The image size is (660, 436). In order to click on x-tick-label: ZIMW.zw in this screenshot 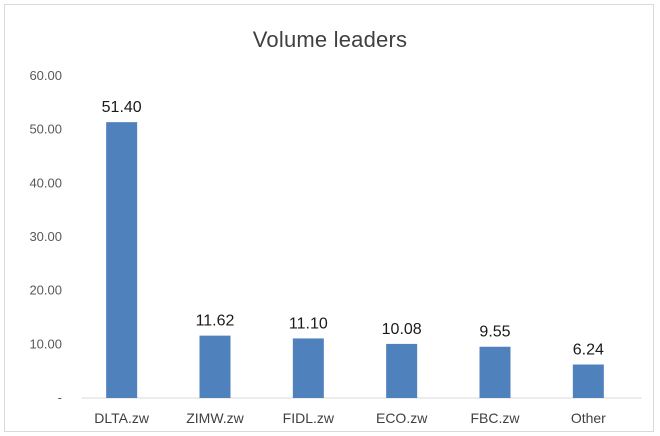, I will do `click(215, 418)`.